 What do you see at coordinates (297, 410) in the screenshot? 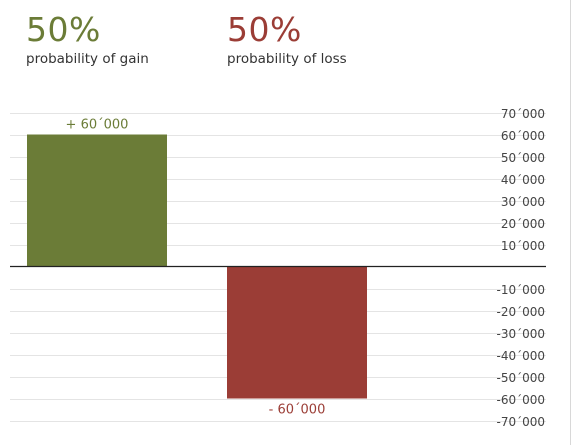
I see `loss-value-label: - 60´000` at bounding box center [297, 410].